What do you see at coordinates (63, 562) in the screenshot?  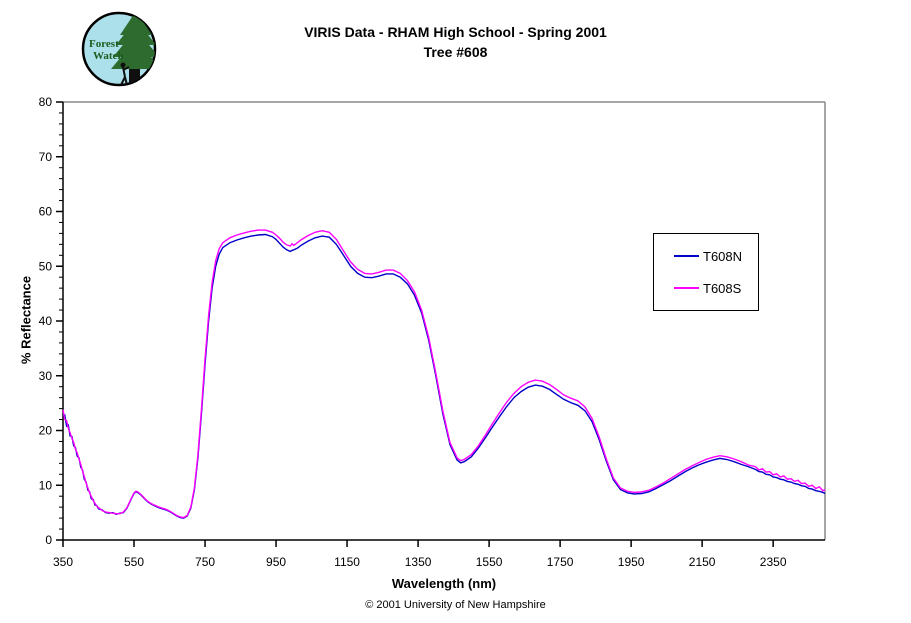 I see `svg-text: 350` at bounding box center [63, 562].